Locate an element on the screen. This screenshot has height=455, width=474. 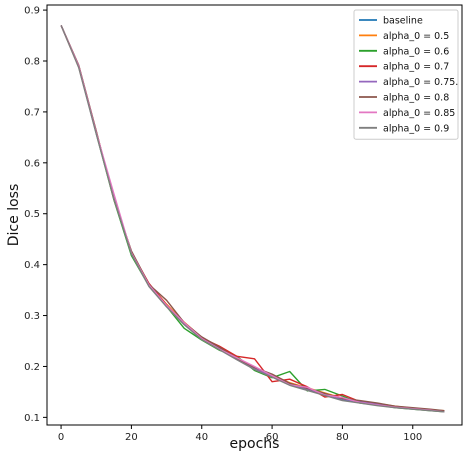
legend-entry: alpha_0 = 0.75. is located at coordinates (420, 82).